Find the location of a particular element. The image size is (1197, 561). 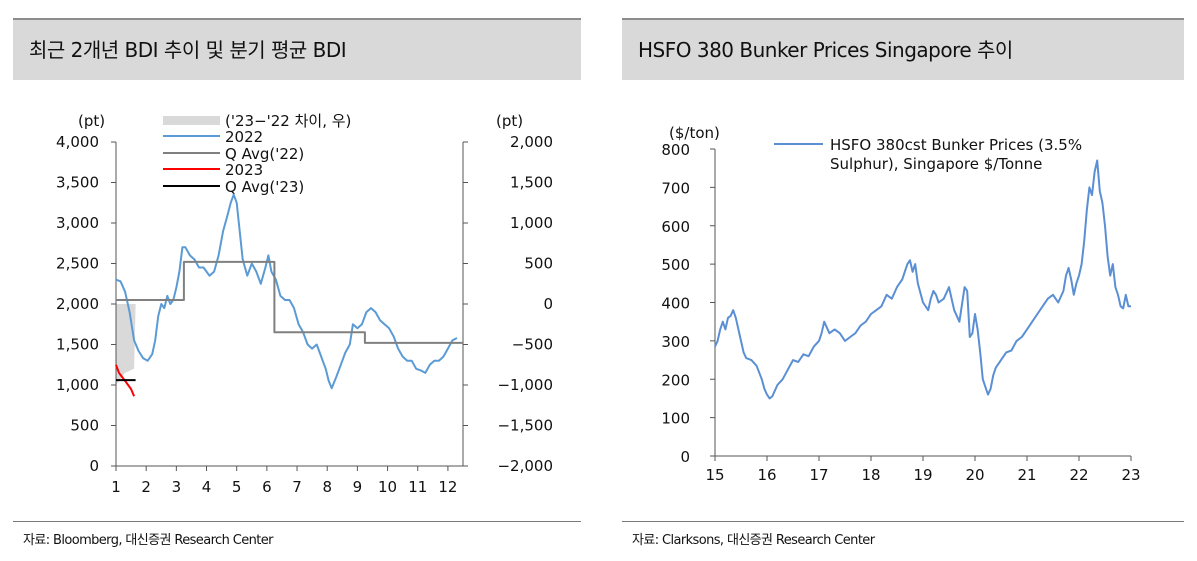

right-y-tick-label: 2,000 is located at coordinates (531, 142).